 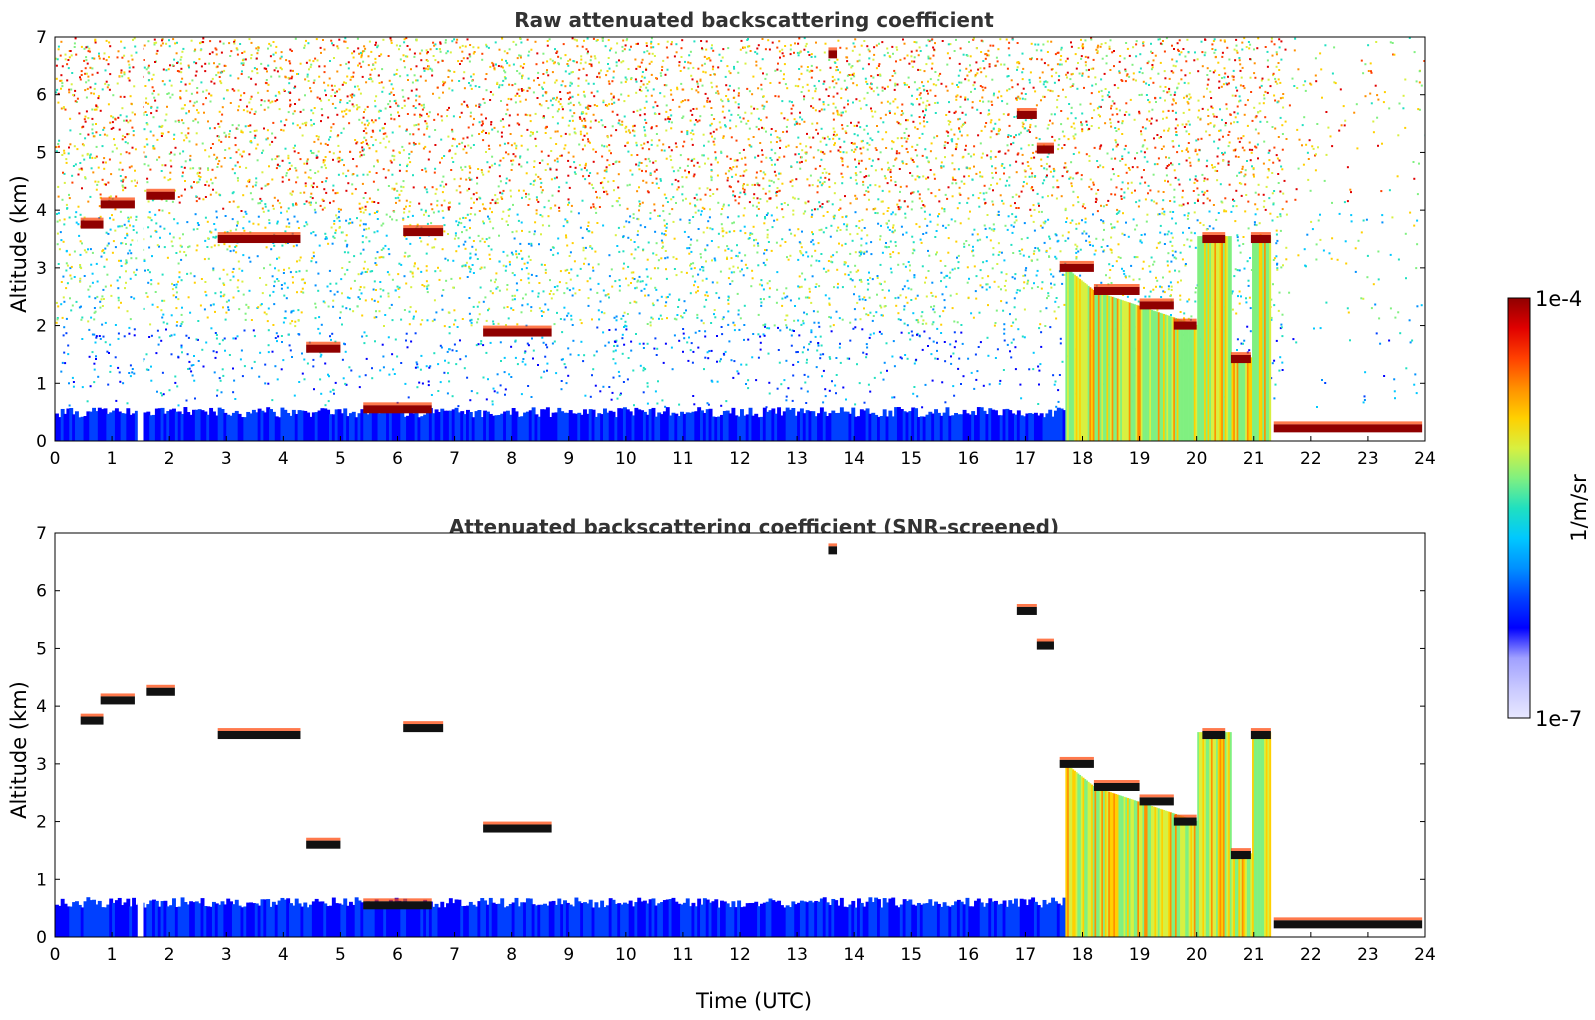 What do you see at coordinates (561, 424) in the screenshot?
I see `boundary-layer` at bounding box center [561, 424].